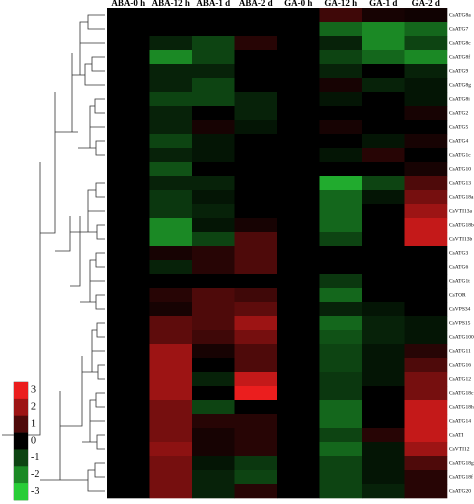  I want to click on row-label: CsATG1t, so click(459, 281).